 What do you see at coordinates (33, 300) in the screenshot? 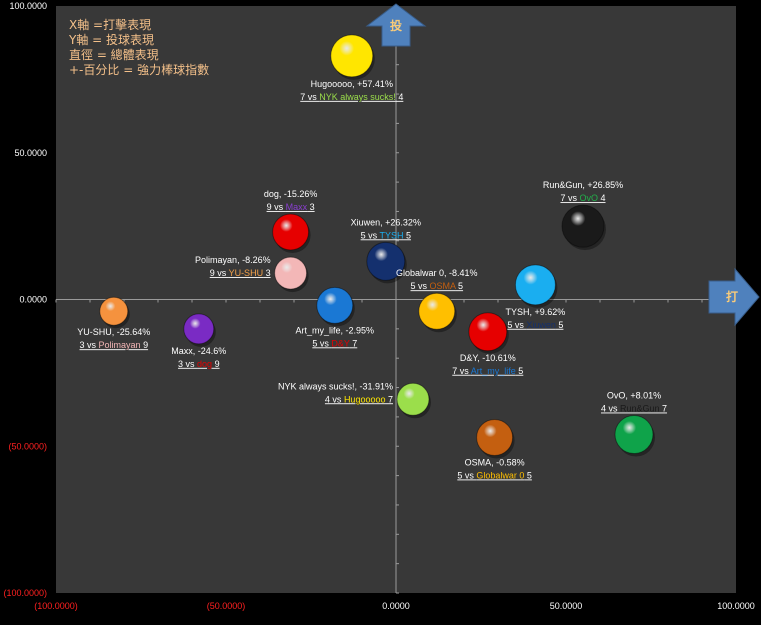
I see `y-tick-label: 0.0000` at bounding box center [33, 300].